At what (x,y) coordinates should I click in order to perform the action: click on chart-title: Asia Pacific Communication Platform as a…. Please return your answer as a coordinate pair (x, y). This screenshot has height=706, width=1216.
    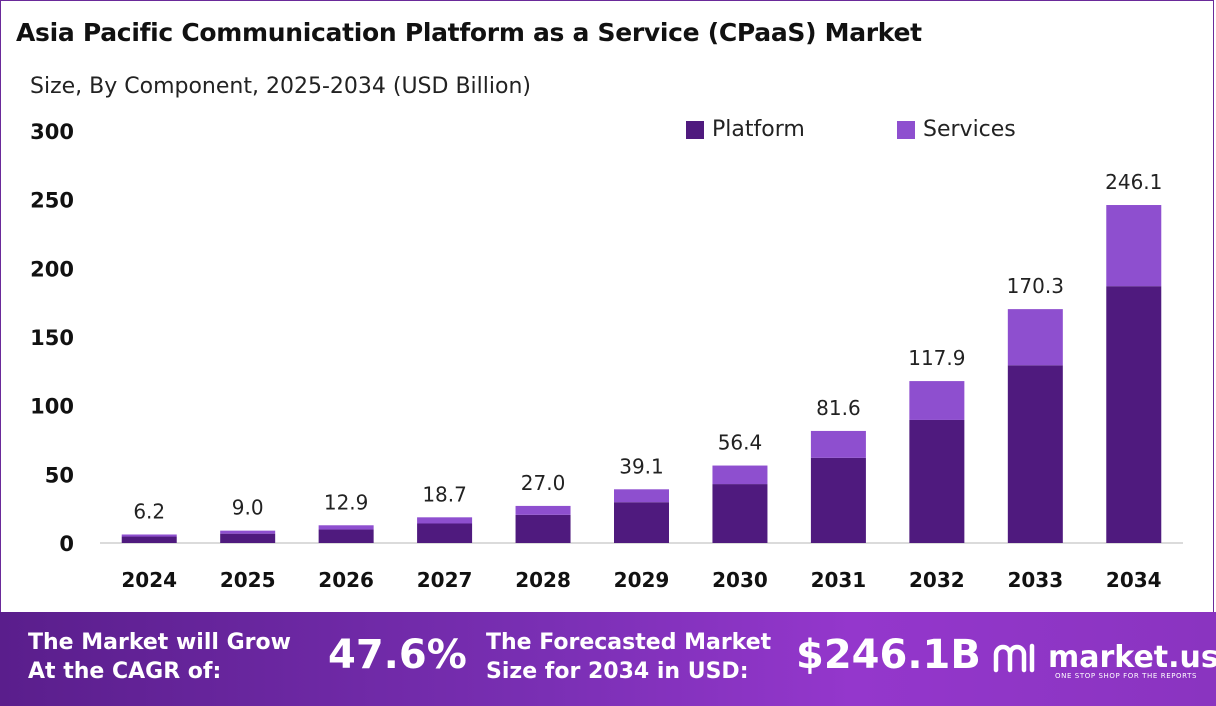
    Looking at the image, I should click on (469, 32).